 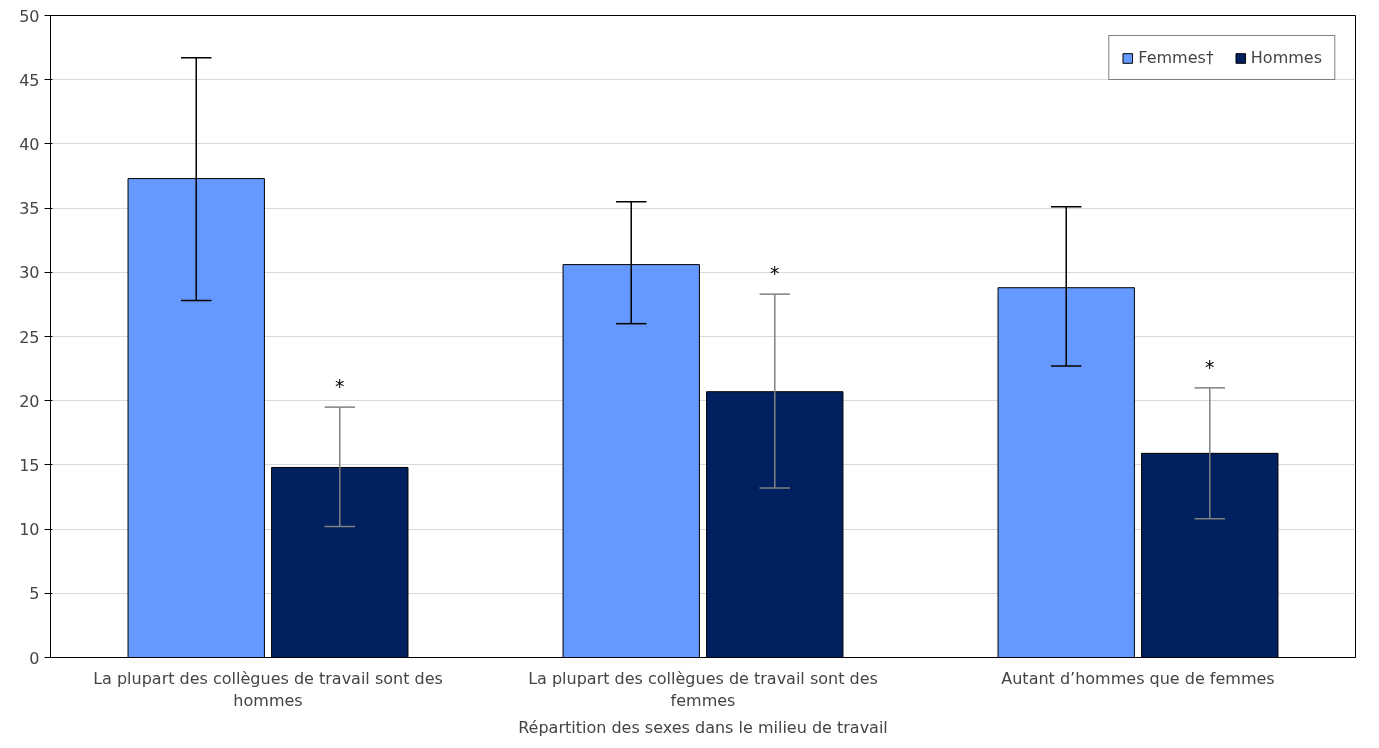 I want to click on y-tick-label: 35, so click(x=29, y=209).